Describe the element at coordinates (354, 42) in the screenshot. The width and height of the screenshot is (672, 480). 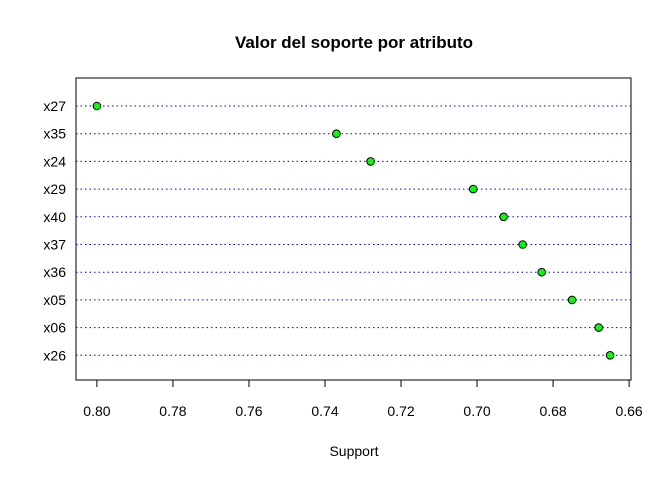
I see `chart-title: Valor del soporte por atributo` at that location.